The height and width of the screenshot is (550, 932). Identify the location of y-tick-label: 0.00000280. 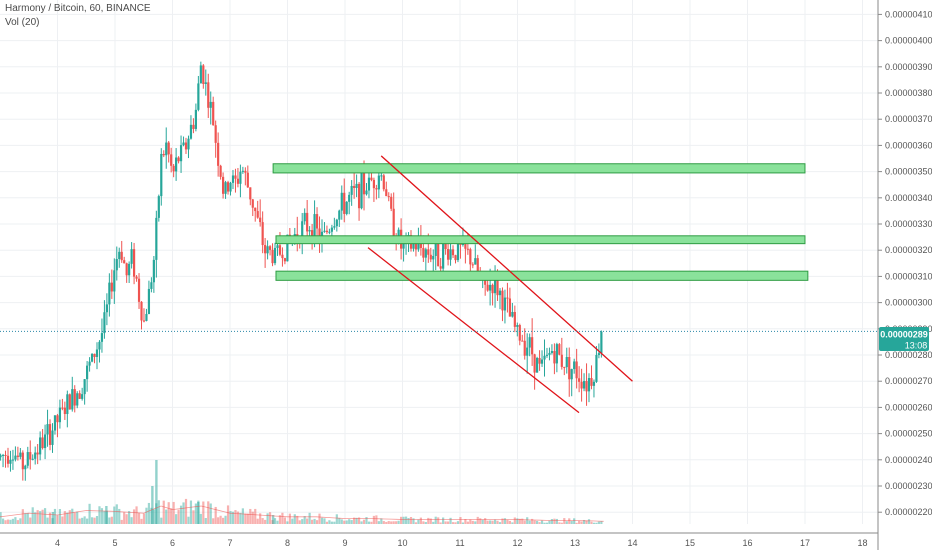
(908, 355).